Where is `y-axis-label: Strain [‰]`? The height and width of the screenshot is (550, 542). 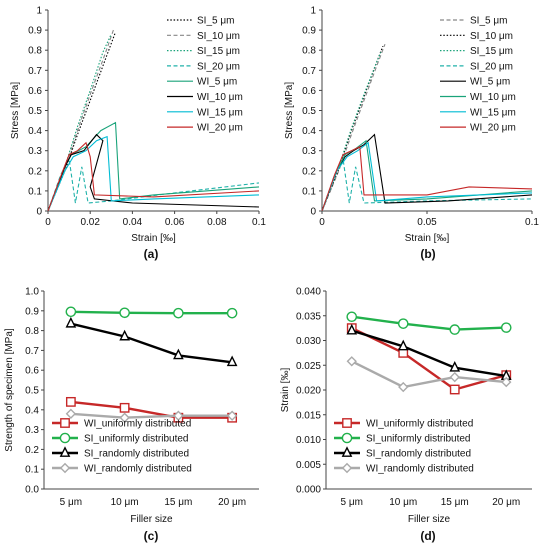
y-axis-label: Strain [‰] is located at coordinates (285, 390).